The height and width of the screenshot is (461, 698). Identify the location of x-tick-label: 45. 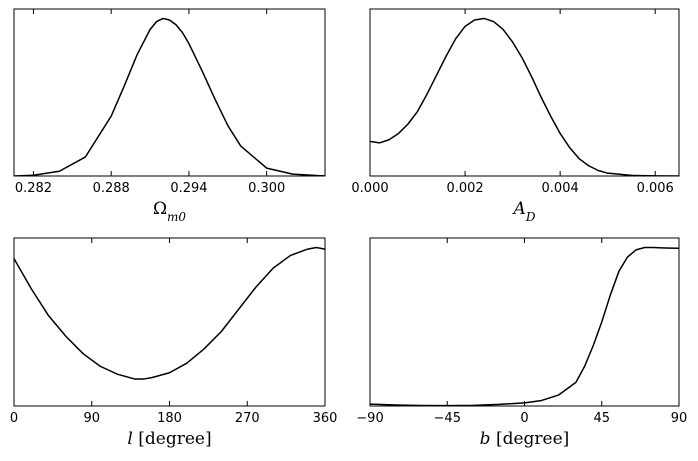
(601, 418).